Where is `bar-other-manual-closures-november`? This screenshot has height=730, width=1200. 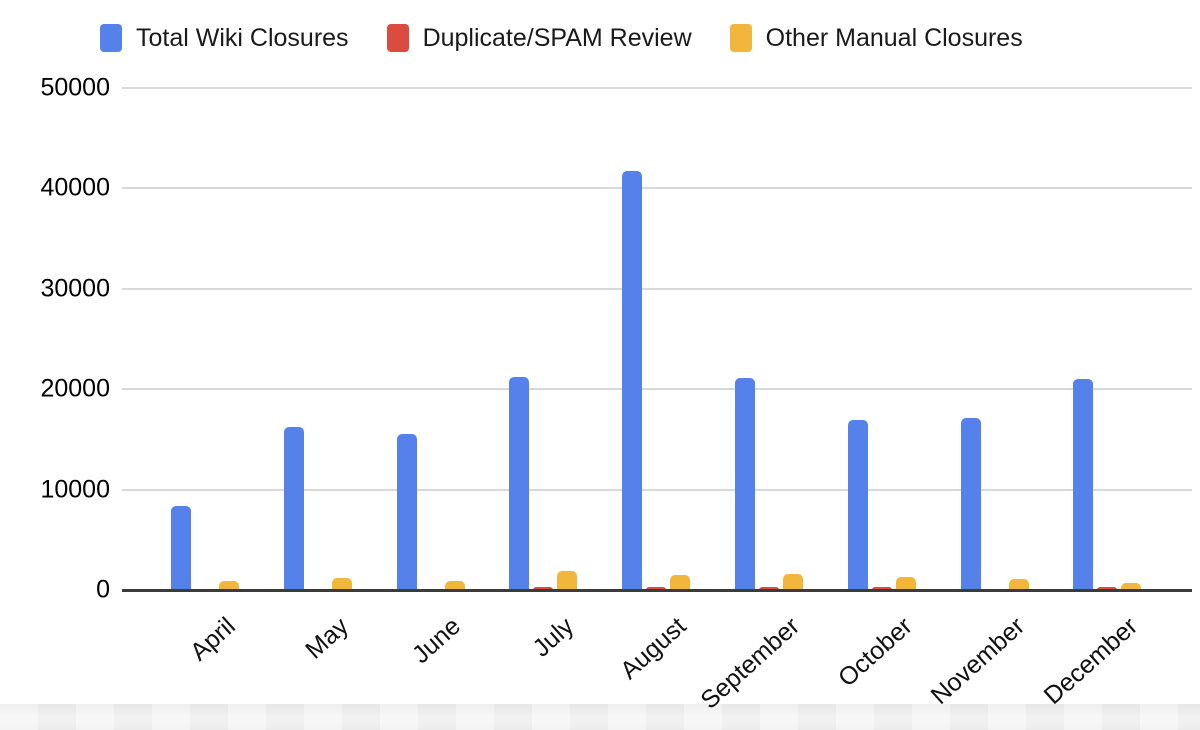 bar-other-manual-closures-november is located at coordinates (1018, 584).